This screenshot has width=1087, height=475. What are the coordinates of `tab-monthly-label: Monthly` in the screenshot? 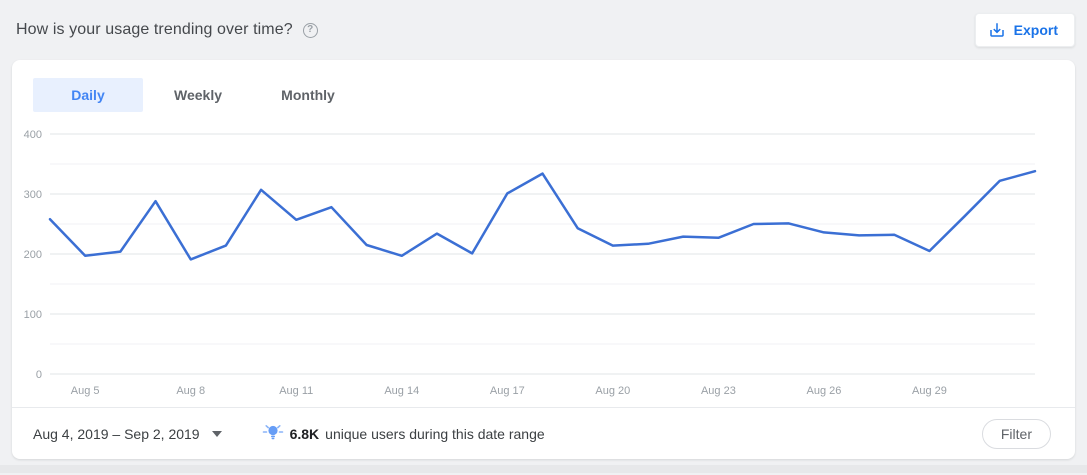 It's located at (308, 95).